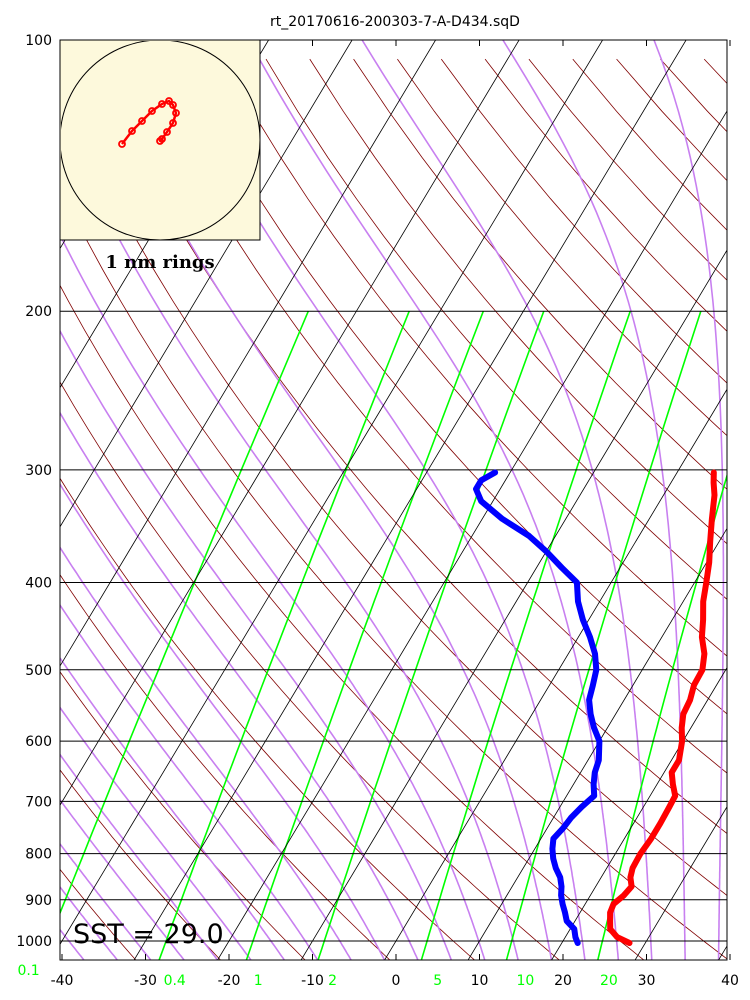 This screenshot has height=1000, width=750. Describe the element at coordinates (160, 156) in the screenshot. I see `hodograph-inset: 1 nm rings` at that location.